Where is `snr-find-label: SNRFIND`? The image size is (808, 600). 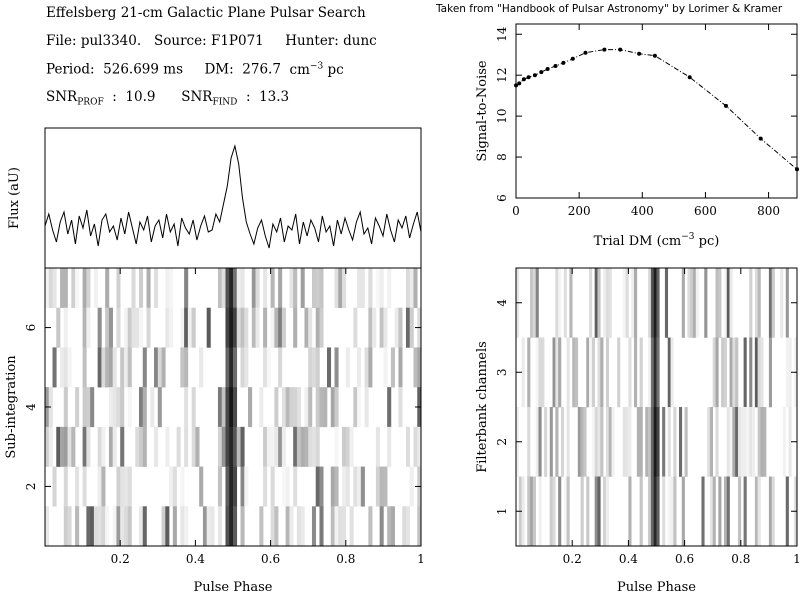
snr-find-label: SNRFIND is located at coordinates (209, 98).